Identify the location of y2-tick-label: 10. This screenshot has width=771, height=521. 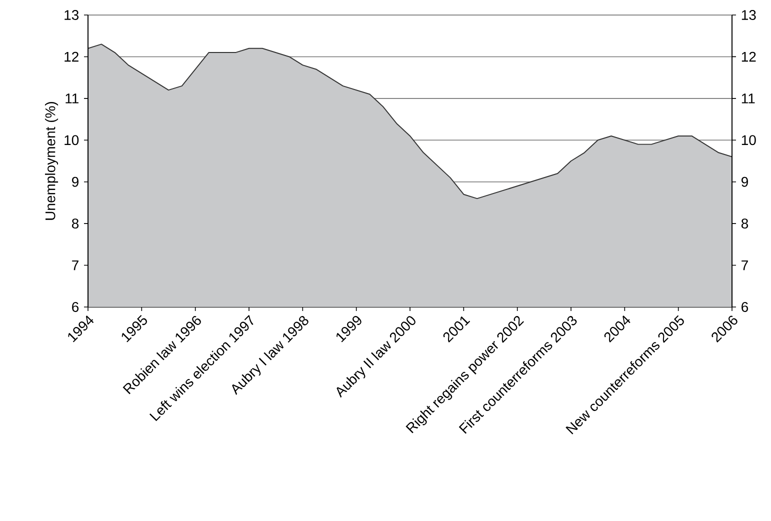
(749, 140).